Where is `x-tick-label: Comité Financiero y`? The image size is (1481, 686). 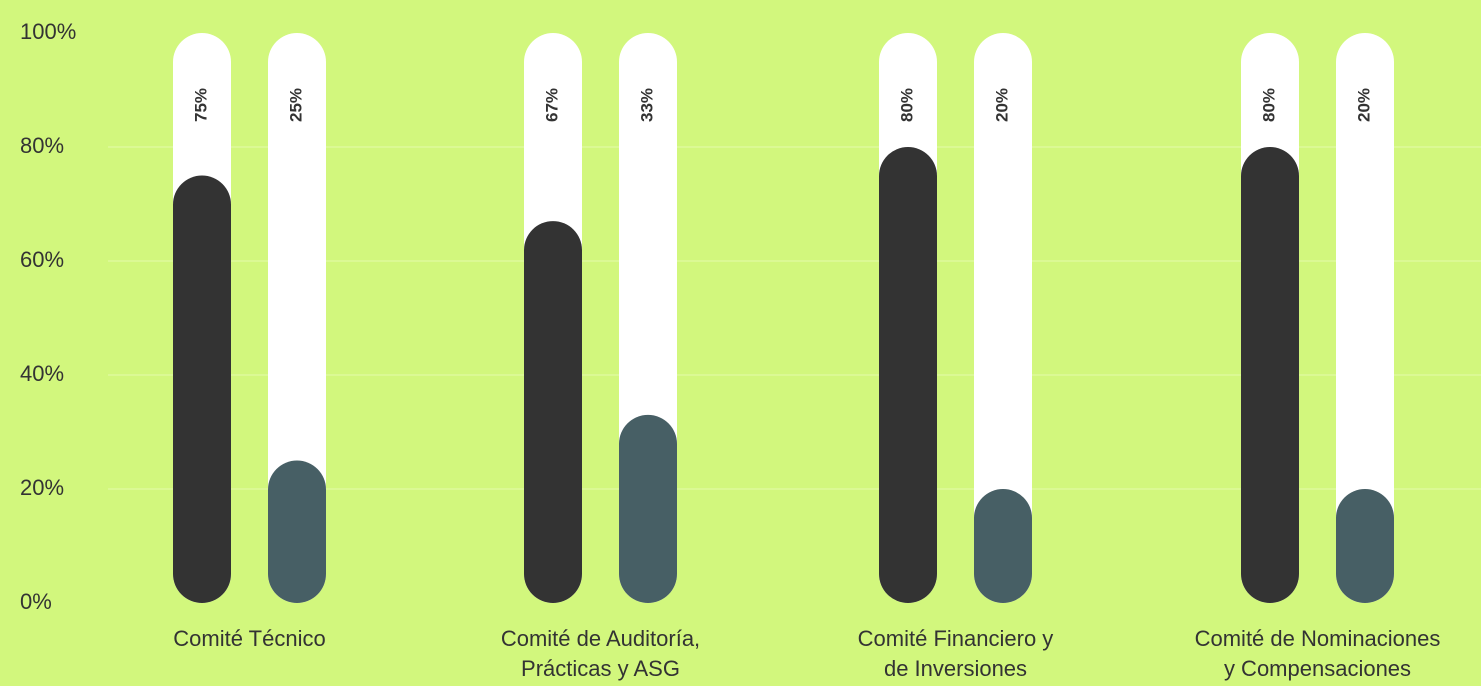 x-tick-label: Comité Financiero y is located at coordinates (956, 638).